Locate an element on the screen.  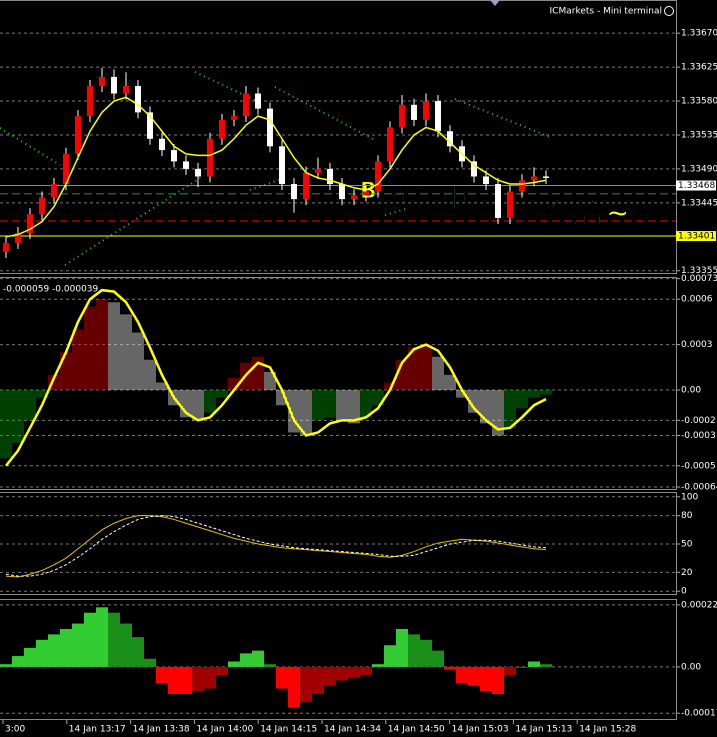
y-tick-label: 0.000229 is located at coordinates (699, 605).